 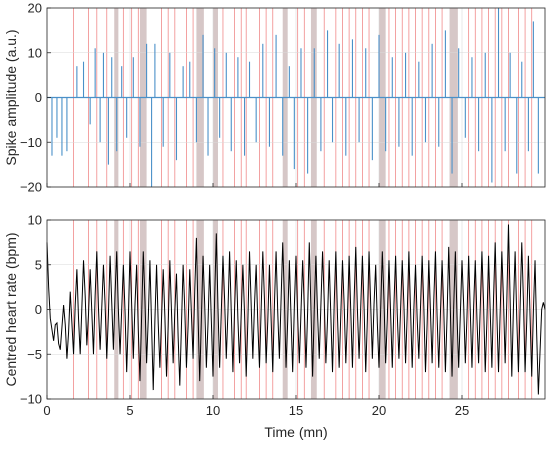 What do you see at coordinates (379, 410) in the screenshot?
I see `x-tick-label: 20` at bounding box center [379, 410].